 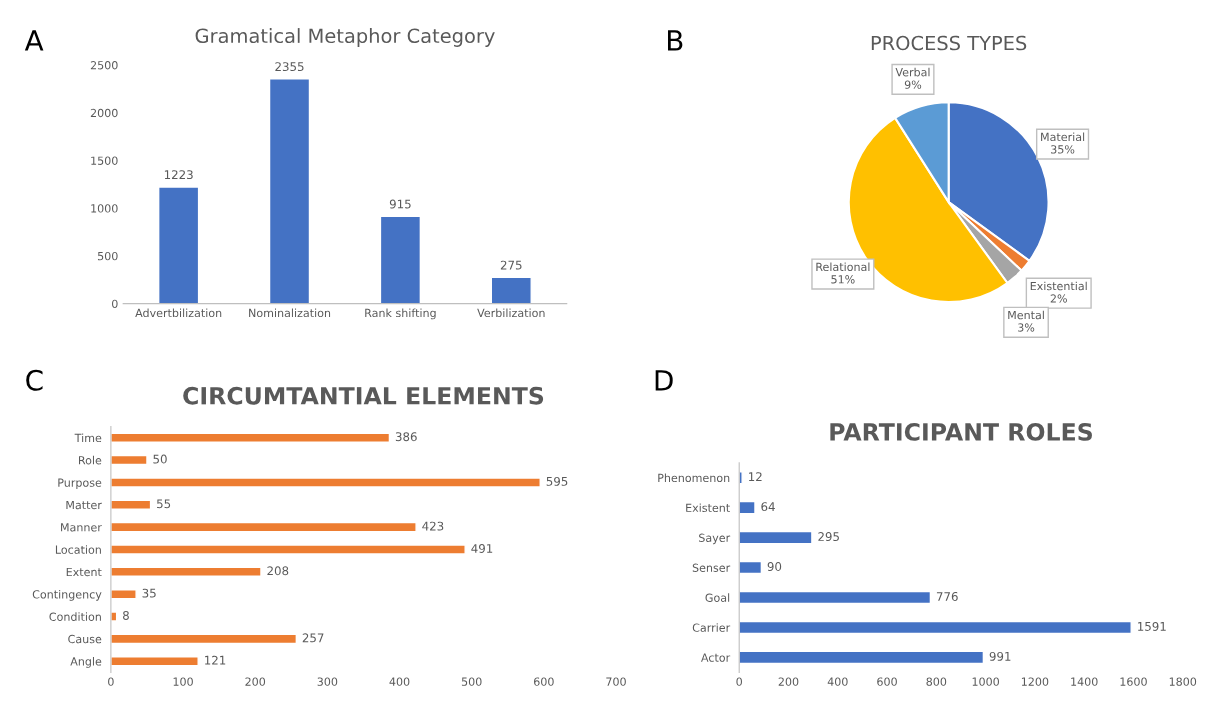 I want to click on y-tick-label: Matter, so click(x=84, y=505).